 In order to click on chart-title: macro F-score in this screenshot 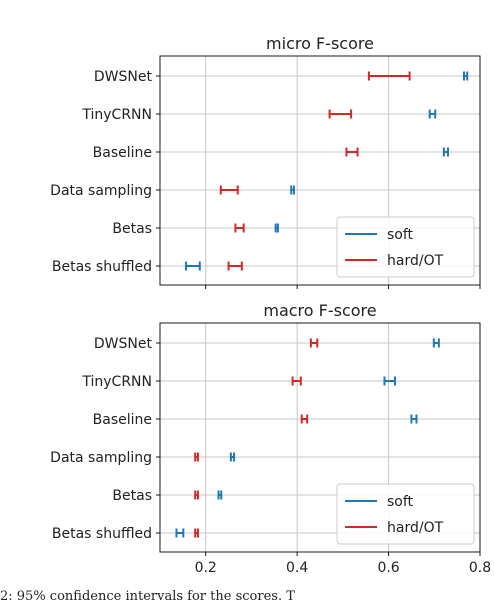, I will do `click(319, 310)`.